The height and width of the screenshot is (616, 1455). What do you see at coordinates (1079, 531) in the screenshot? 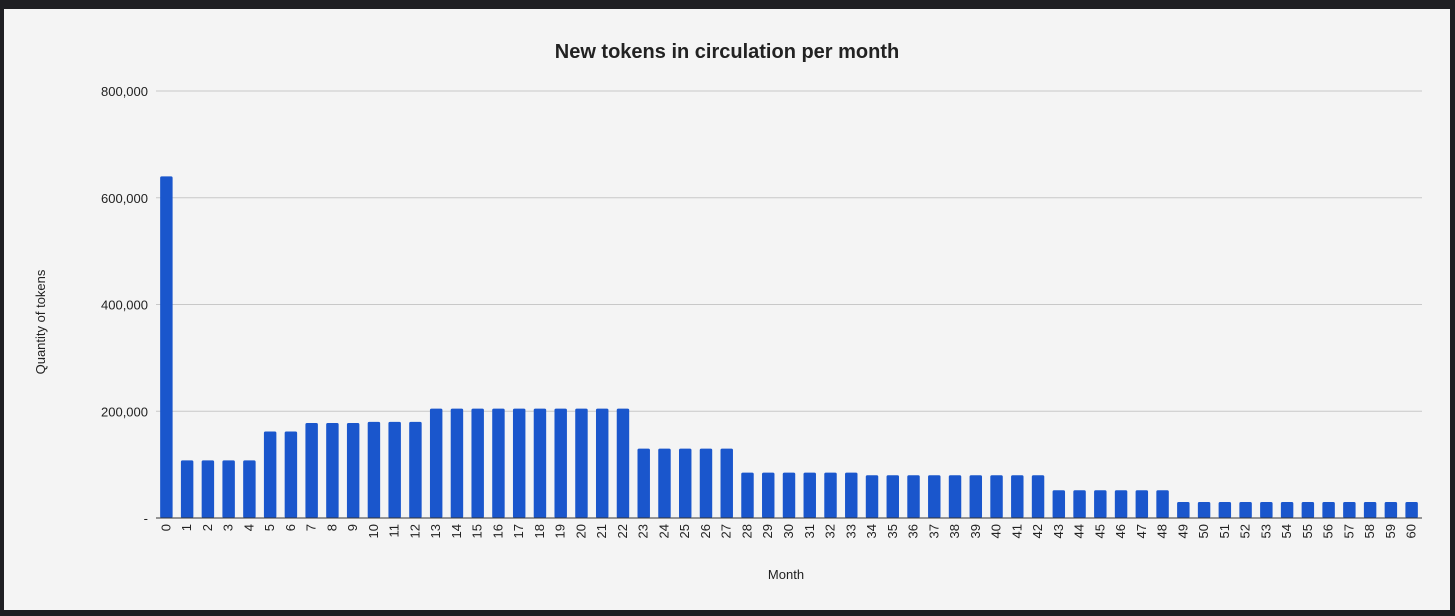
I see `x-tick-label: 44` at bounding box center [1079, 531].